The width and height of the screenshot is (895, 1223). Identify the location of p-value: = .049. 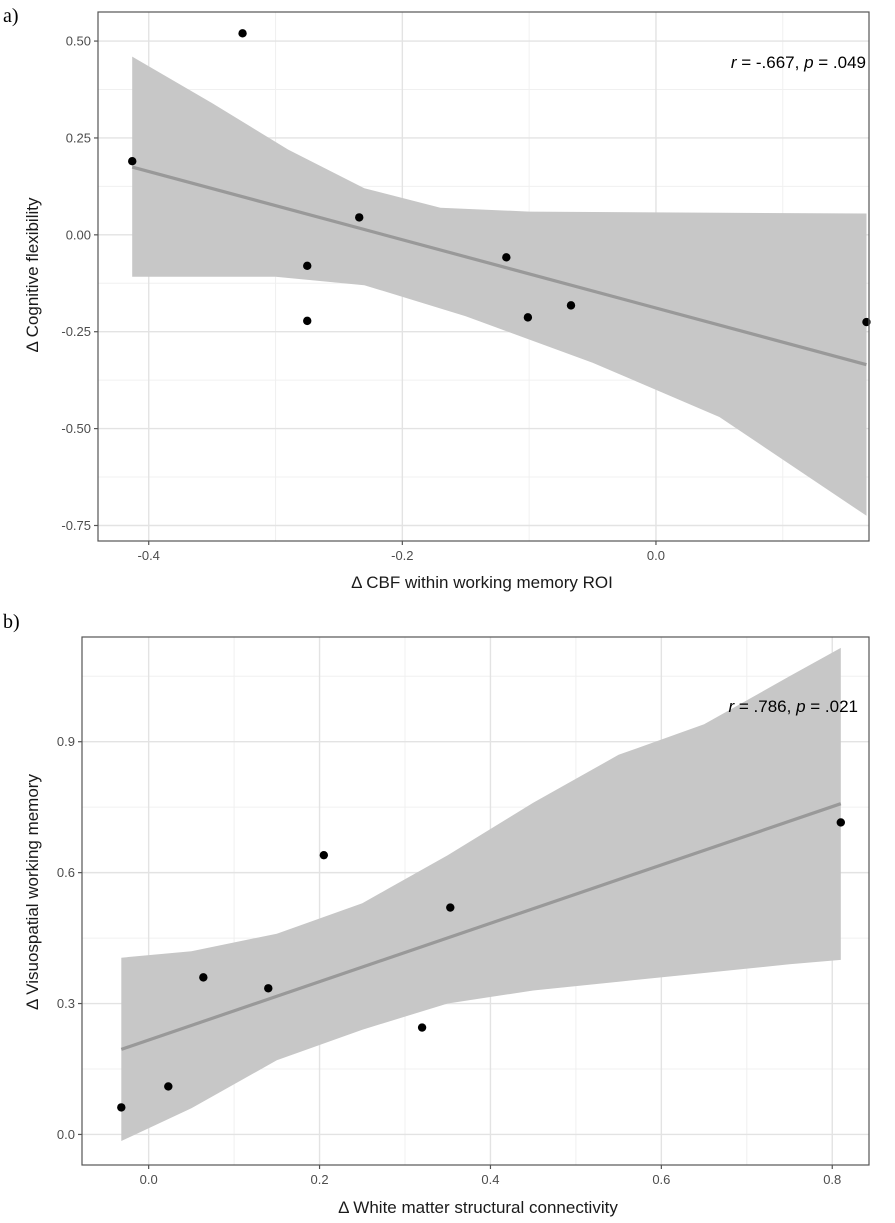
(840, 62).